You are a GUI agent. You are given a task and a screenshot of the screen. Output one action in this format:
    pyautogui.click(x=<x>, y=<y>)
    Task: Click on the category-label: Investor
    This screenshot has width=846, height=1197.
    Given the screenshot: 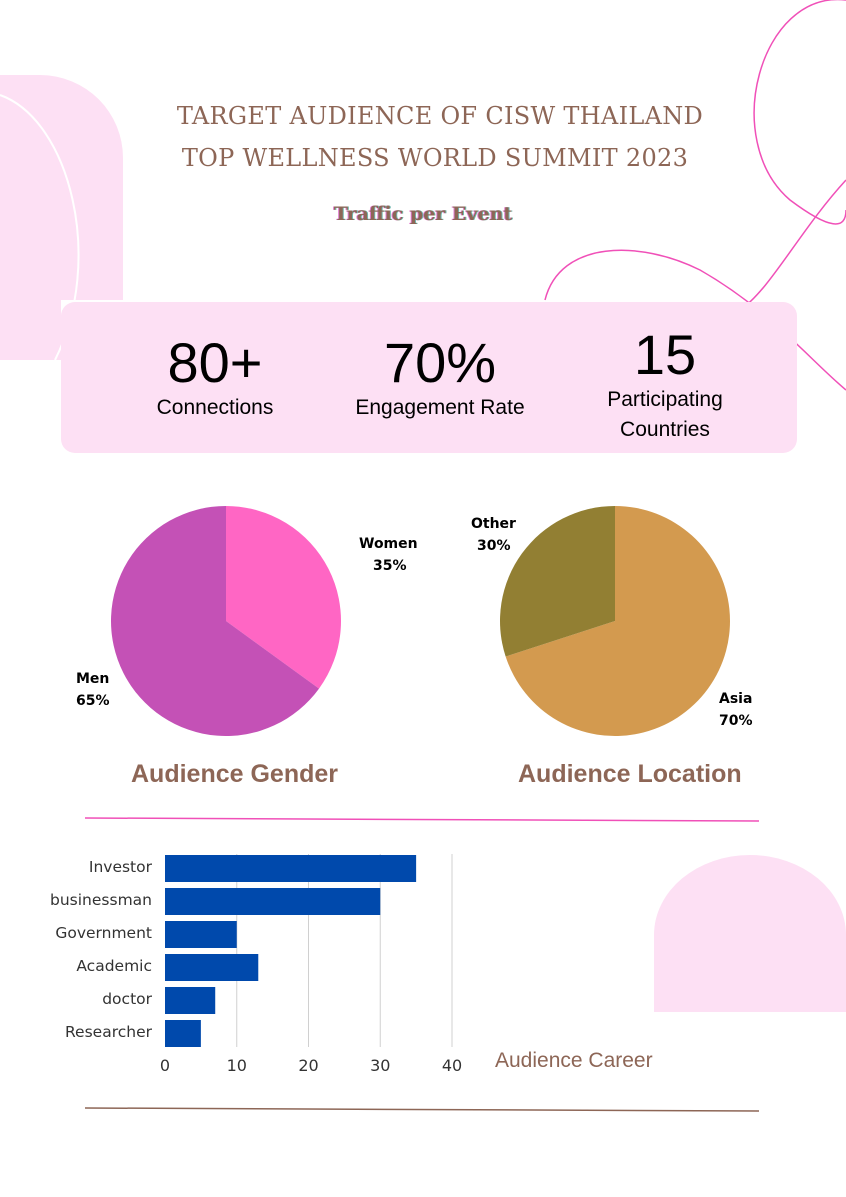 What is the action you would take?
    pyautogui.click(x=120, y=867)
    